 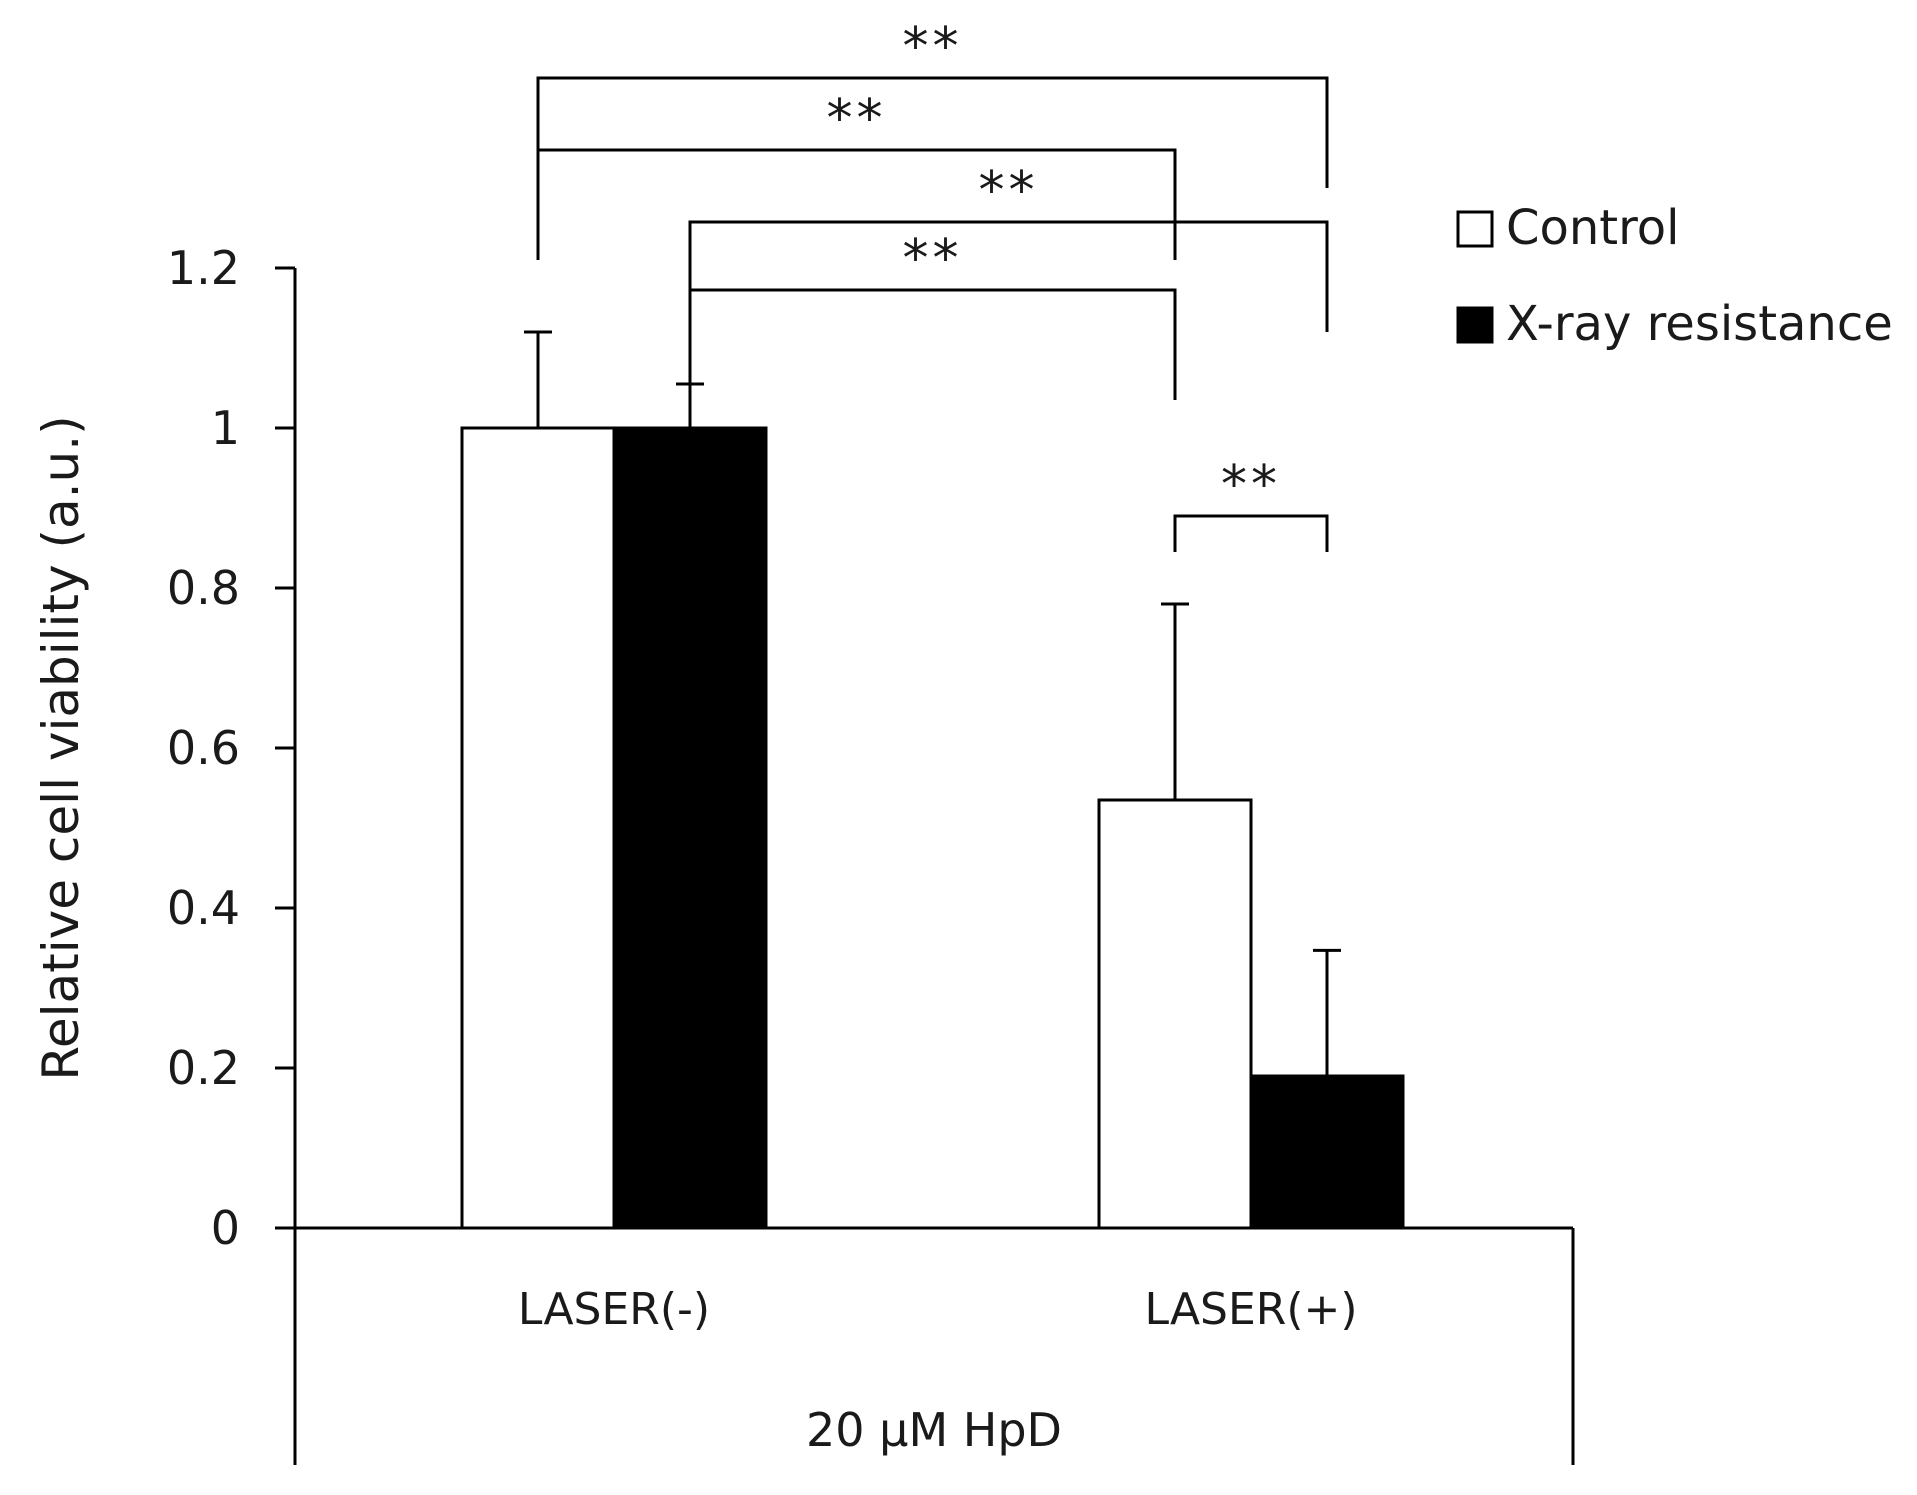 I want to click on y-tick-label: 0.8, so click(x=203, y=588).